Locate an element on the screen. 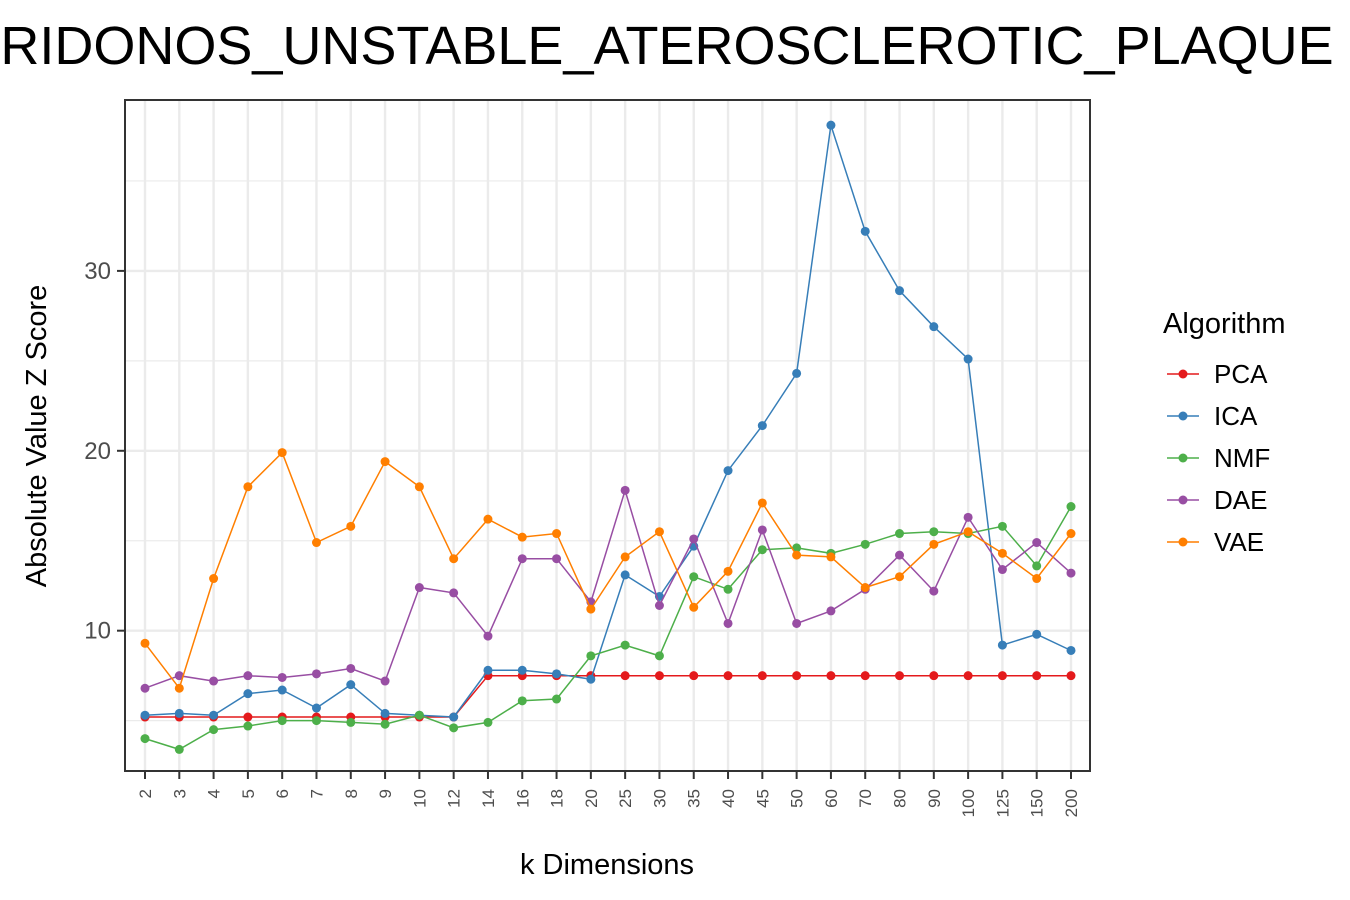  x-tick-label: 3 is located at coordinates (179, 793).